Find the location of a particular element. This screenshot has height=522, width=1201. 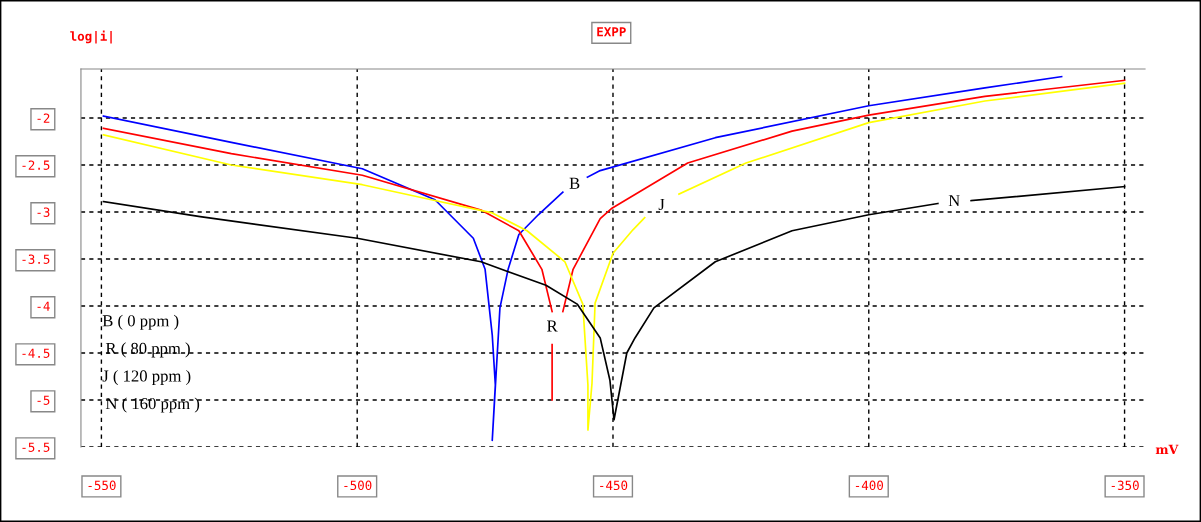

x-tick-label: -400 is located at coordinates (869, 485).